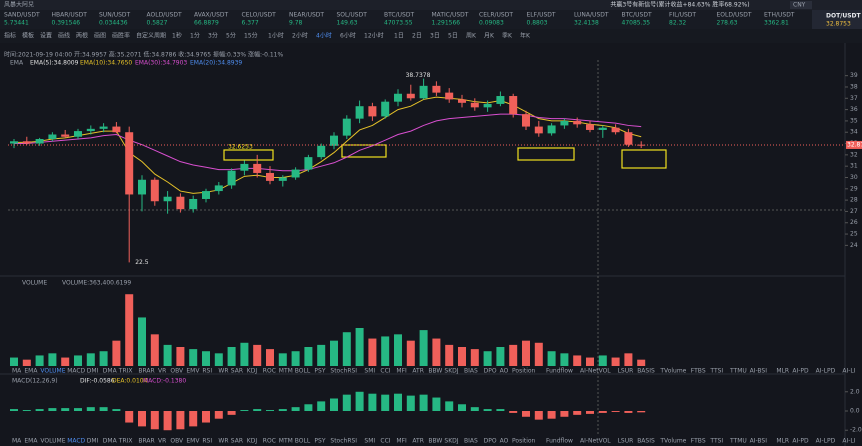  What do you see at coordinates (496, 15) in the screenshot?
I see `ticker-name: CELR/USDT` at bounding box center [496, 15].